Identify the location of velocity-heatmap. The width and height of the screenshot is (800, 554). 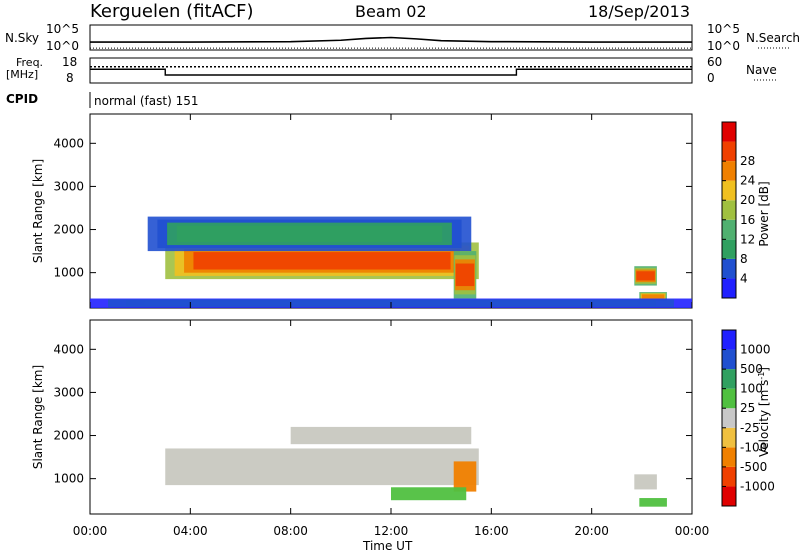
(416, 466).